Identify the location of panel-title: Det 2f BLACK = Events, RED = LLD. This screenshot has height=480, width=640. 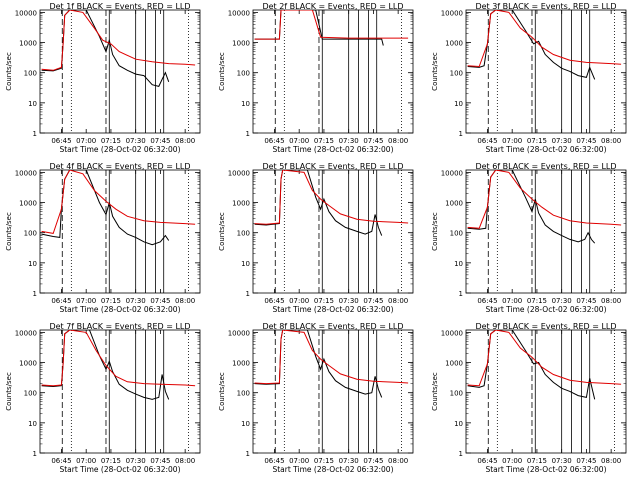
(332, 6).